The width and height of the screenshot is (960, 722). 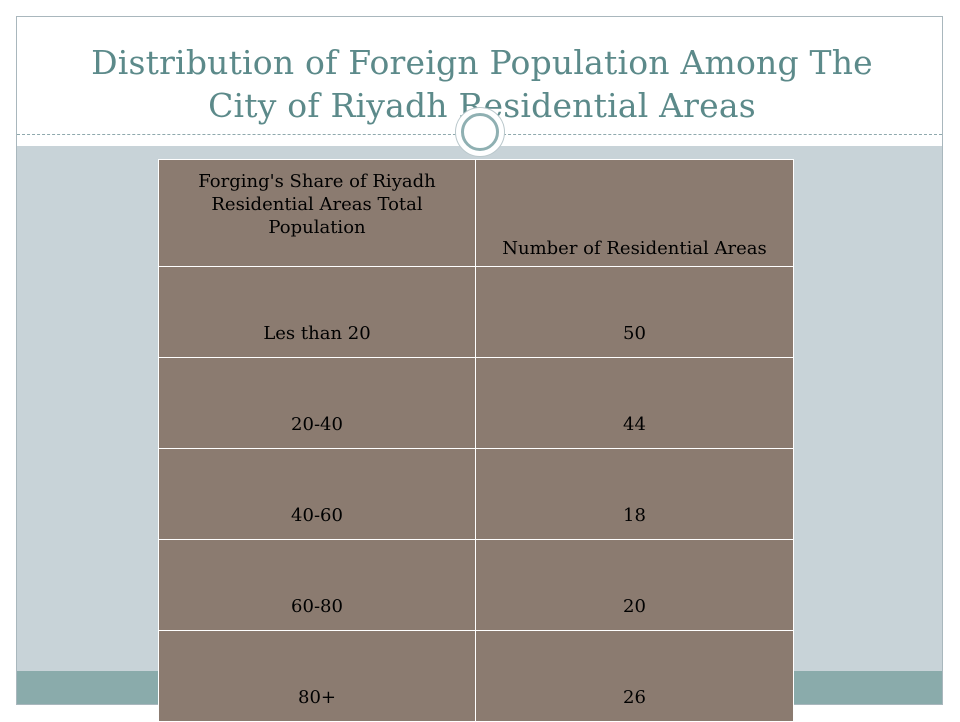 What do you see at coordinates (317, 585) in the screenshot?
I see `share-range-cell: 60-80` at bounding box center [317, 585].